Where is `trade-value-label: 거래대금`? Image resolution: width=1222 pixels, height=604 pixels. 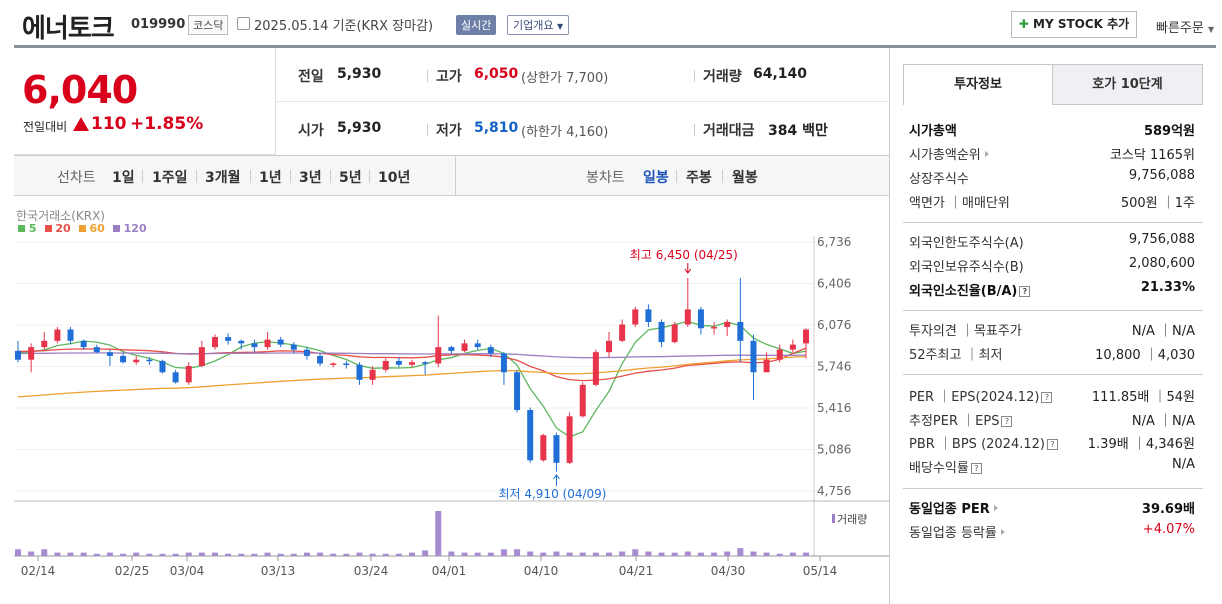 trade-value-label: 거래대금 is located at coordinates (729, 131).